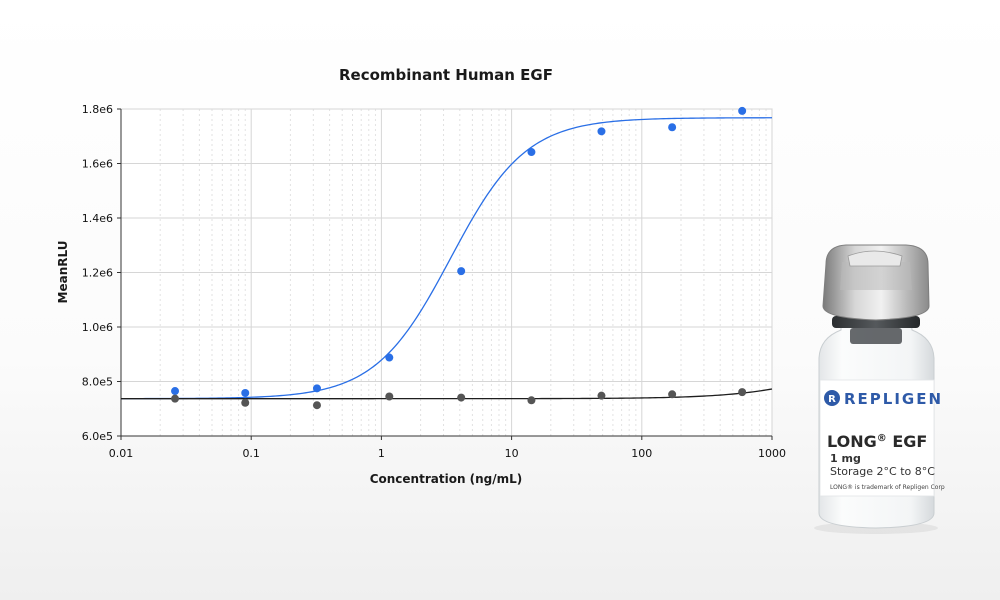  What do you see at coordinates (446, 75) in the screenshot?
I see `chart-title: Recombinant Human EGF` at bounding box center [446, 75].